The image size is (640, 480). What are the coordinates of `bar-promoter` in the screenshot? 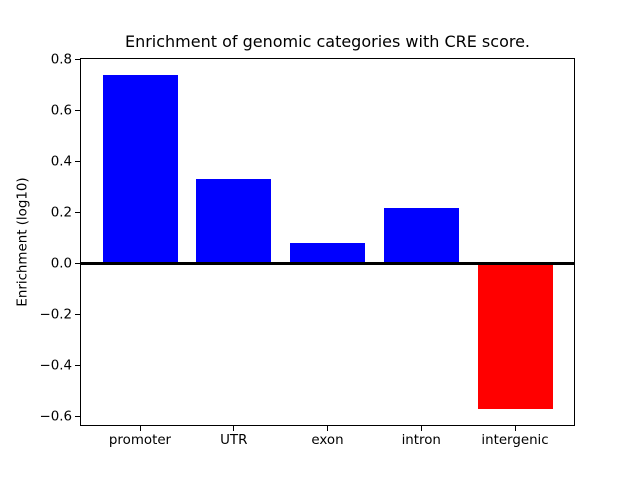 It's located at (140, 169).